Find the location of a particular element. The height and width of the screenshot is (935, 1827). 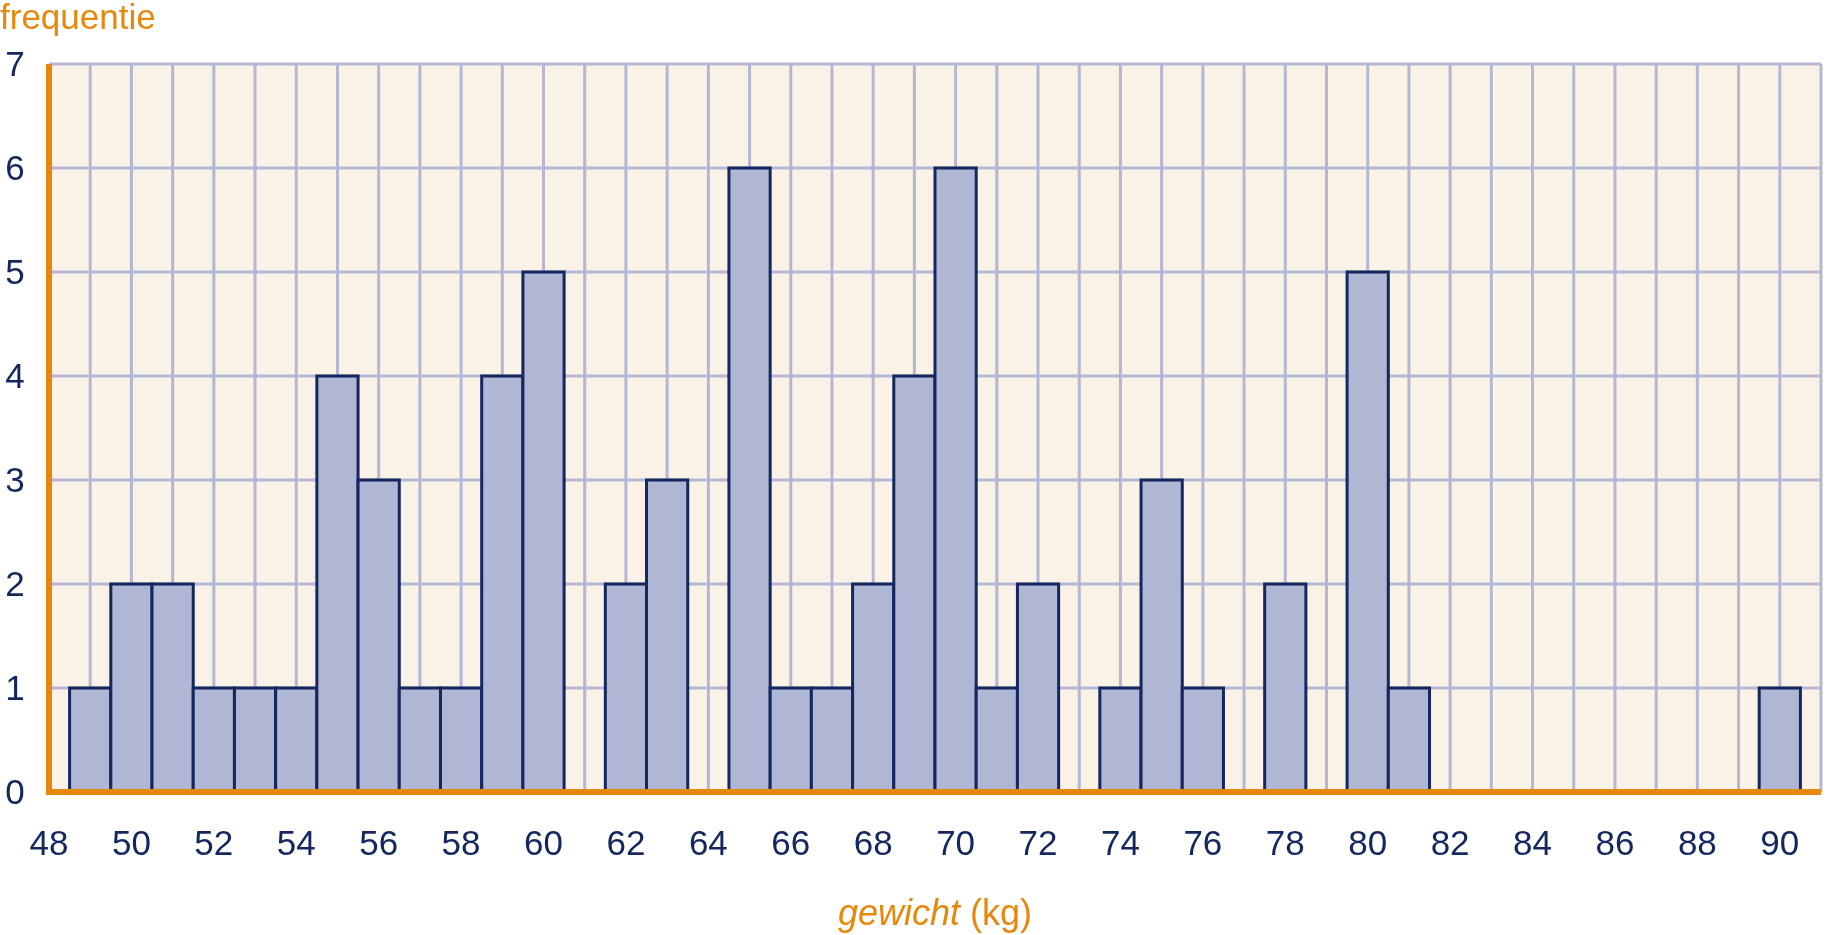

x-tick-label: 88 is located at coordinates (1697, 842).